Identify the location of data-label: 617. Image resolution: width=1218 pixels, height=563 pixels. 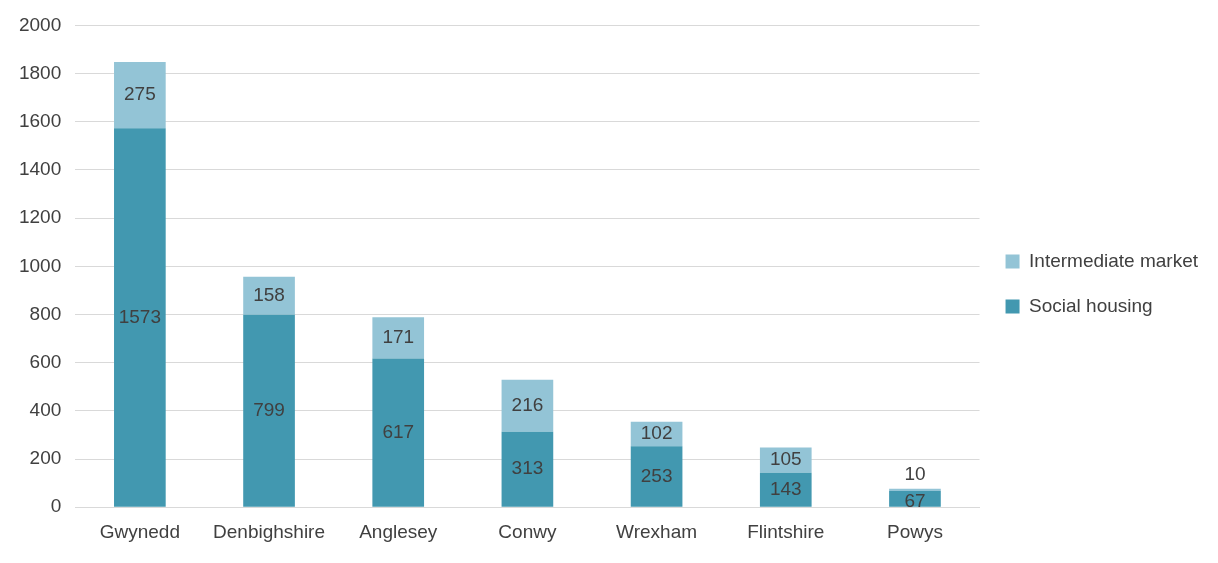
(398, 431).